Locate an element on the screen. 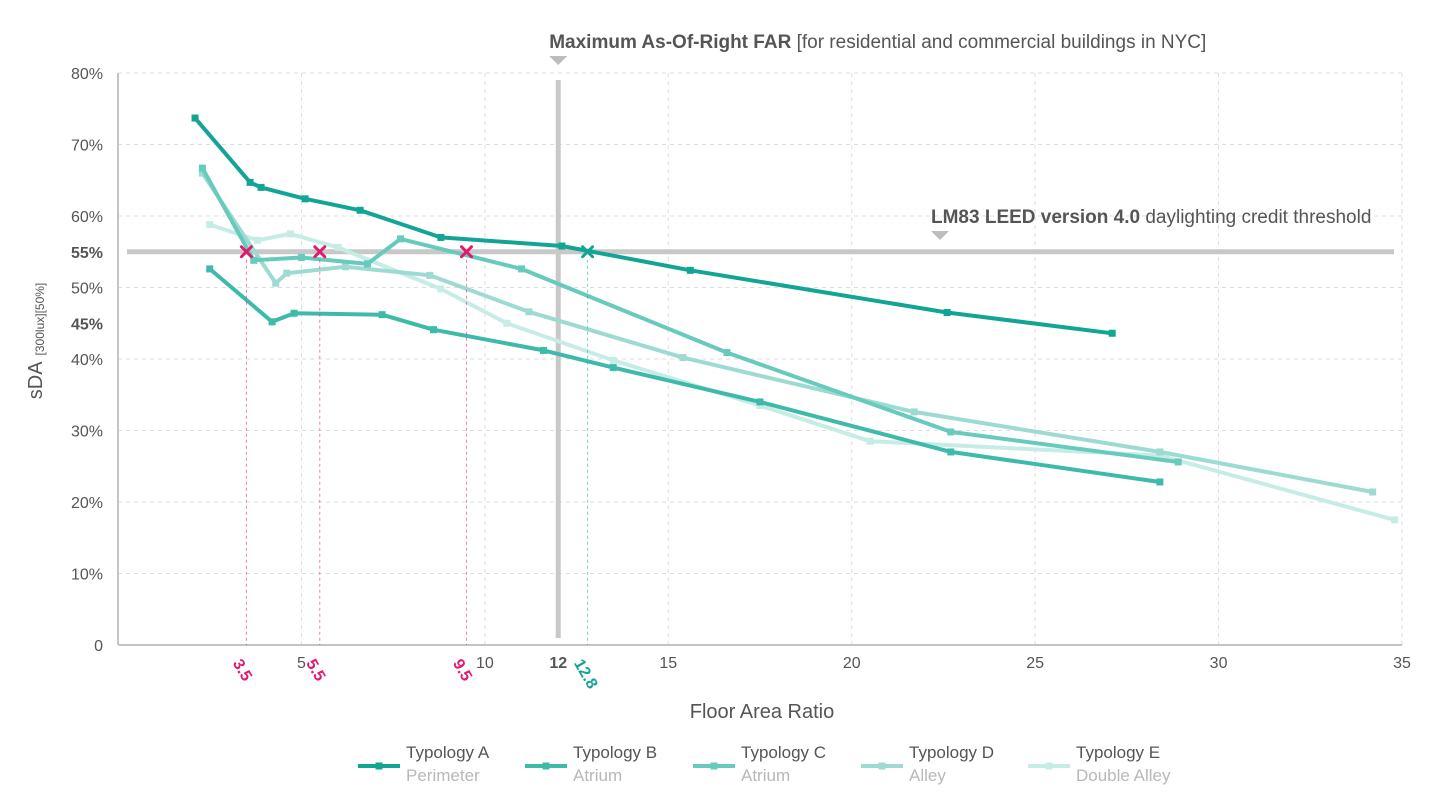 The height and width of the screenshot is (812, 1440). crossing-label: 3.5 is located at coordinates (242, 671).